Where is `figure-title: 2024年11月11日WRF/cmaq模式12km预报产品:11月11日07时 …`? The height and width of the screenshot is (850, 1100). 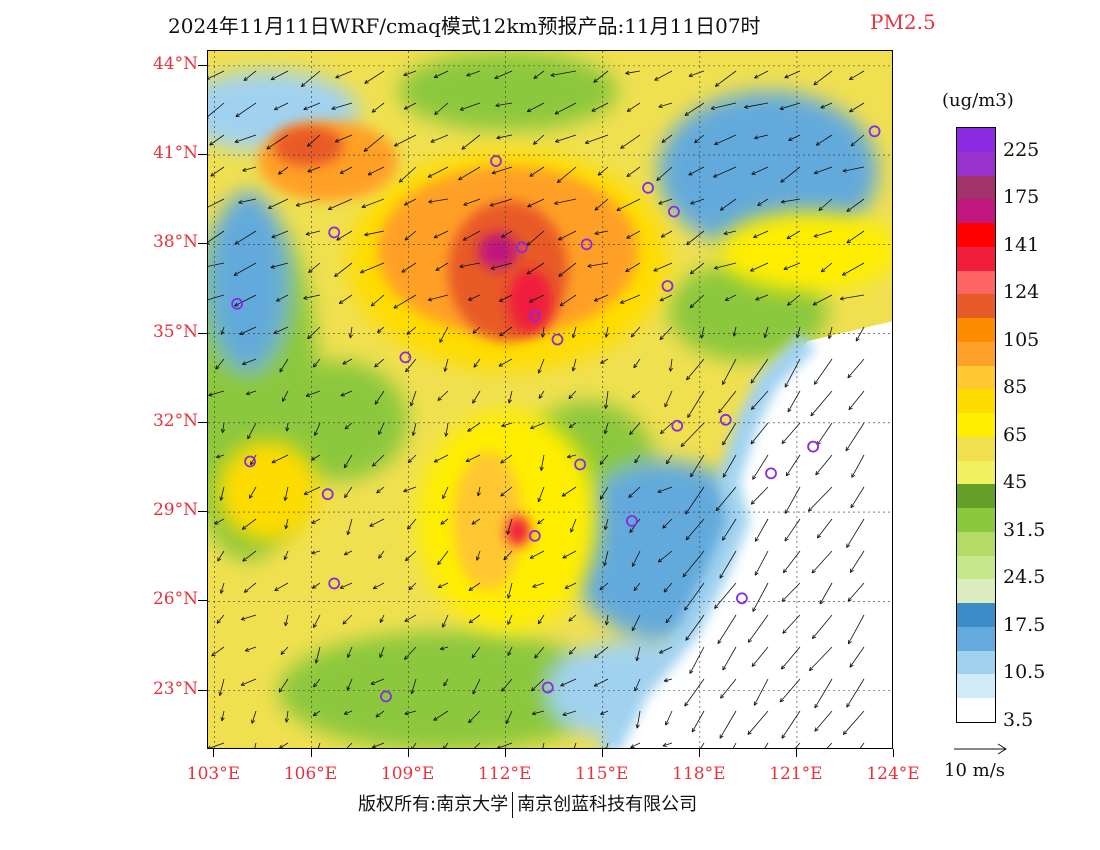 figure-title: 2024年11月11日WRF/cmaq模式12km预报产品:11月11日07时 … is located at coordinates (550, 25).